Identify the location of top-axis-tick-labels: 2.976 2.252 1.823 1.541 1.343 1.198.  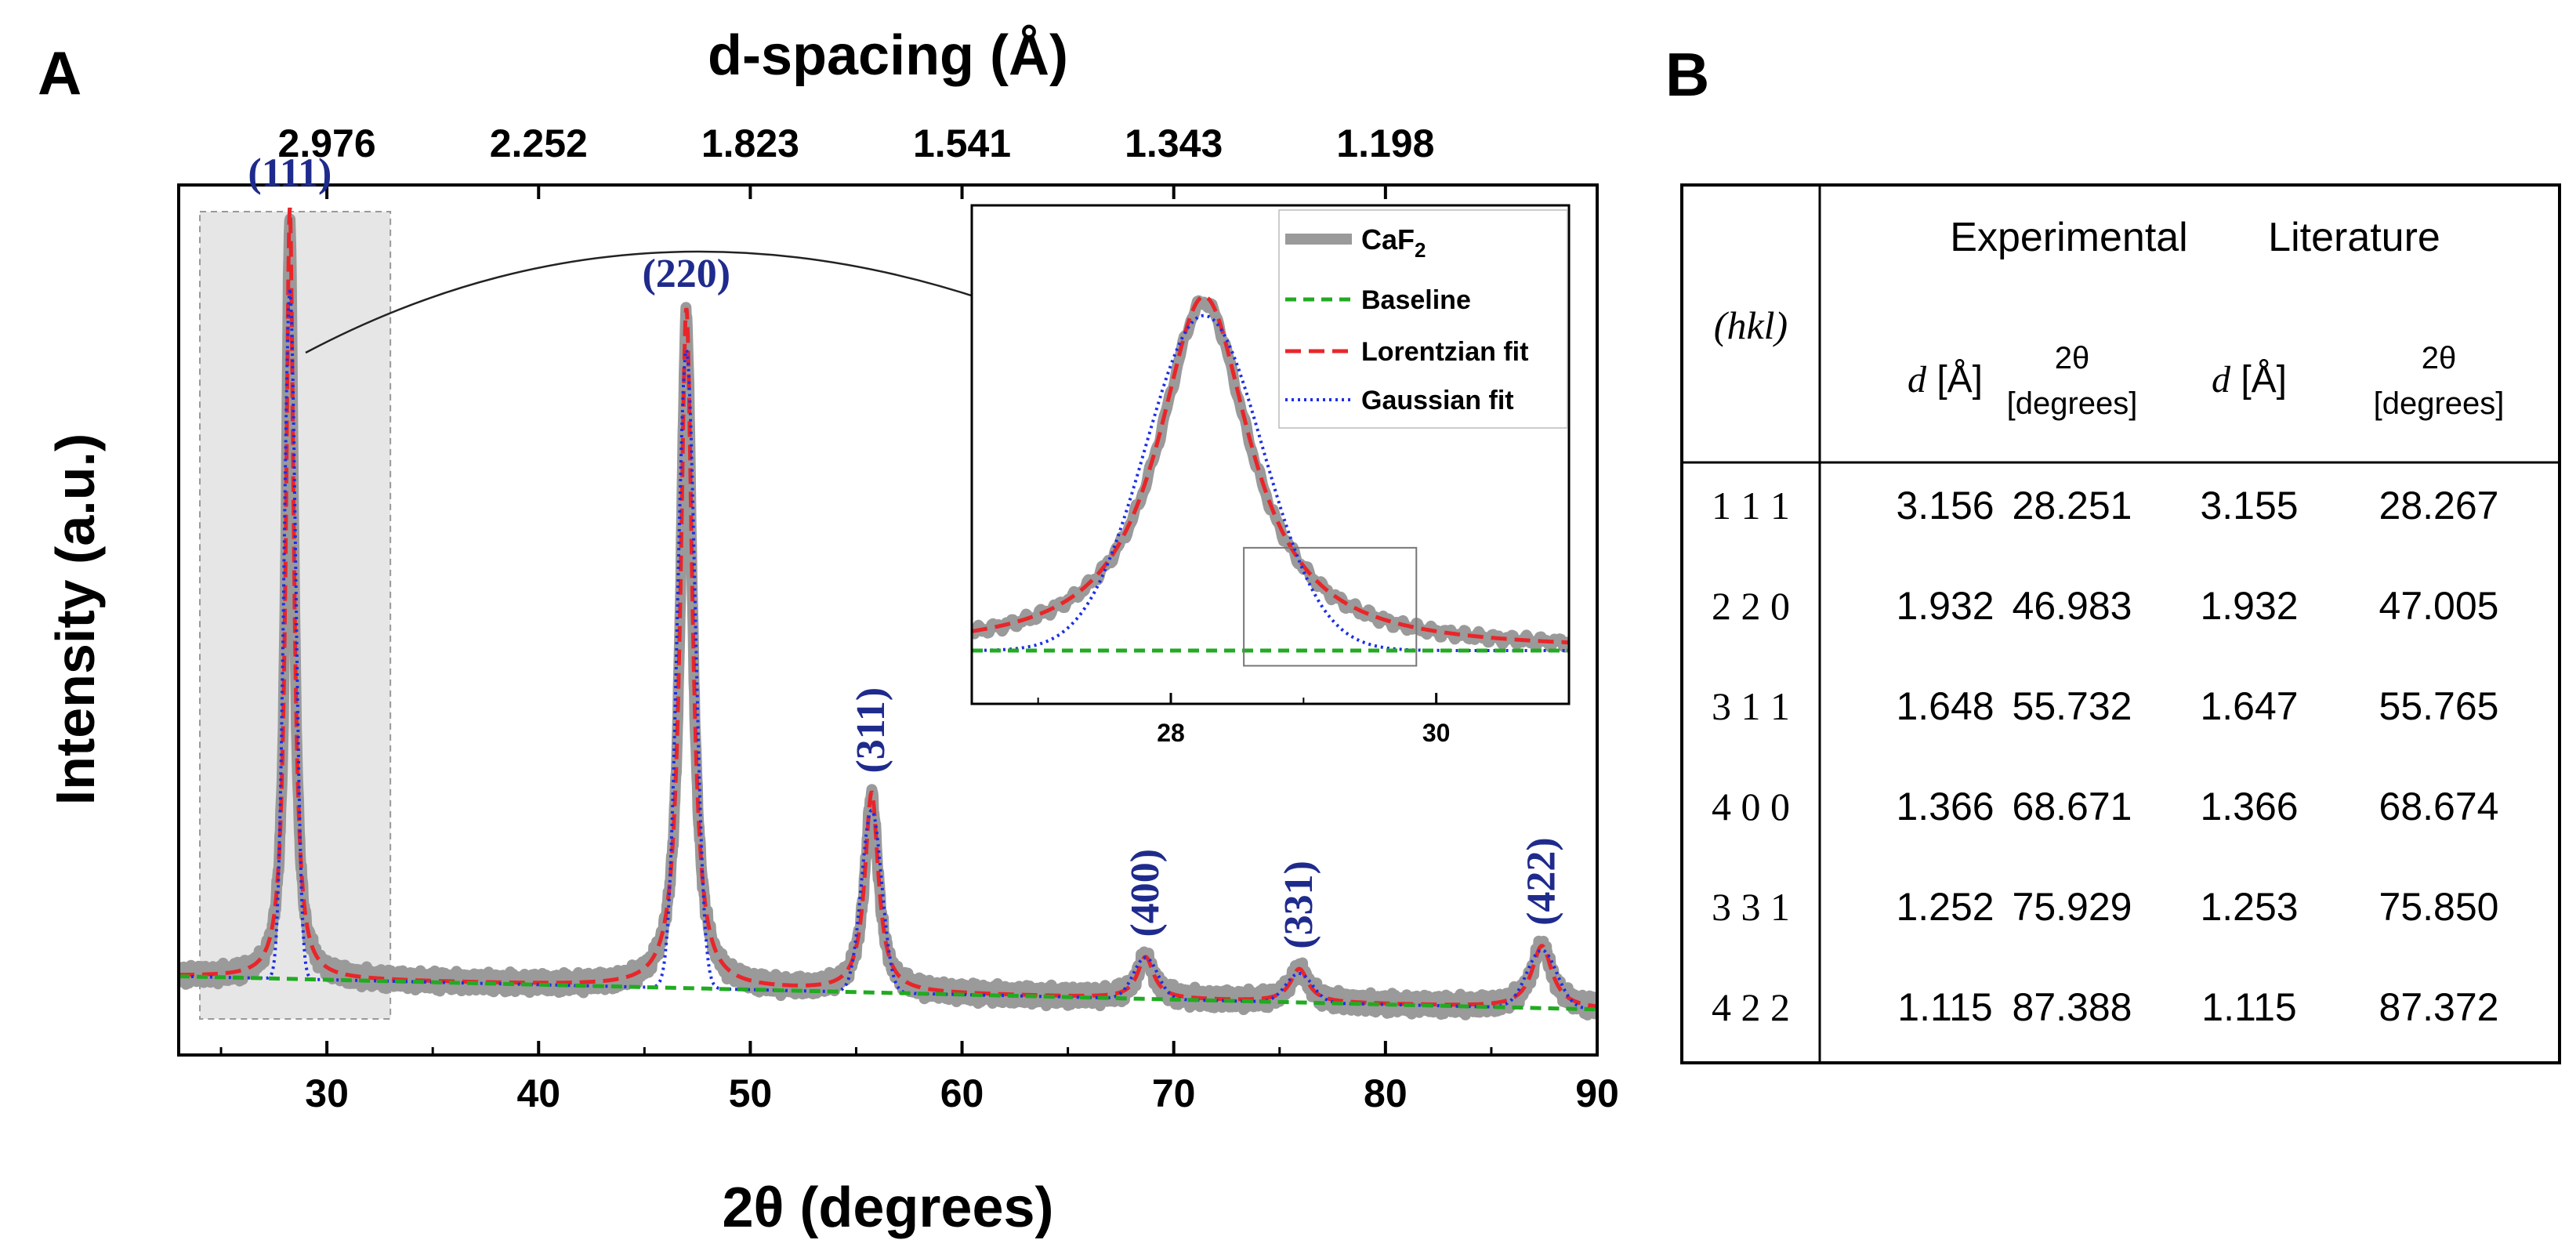
(856, 143).